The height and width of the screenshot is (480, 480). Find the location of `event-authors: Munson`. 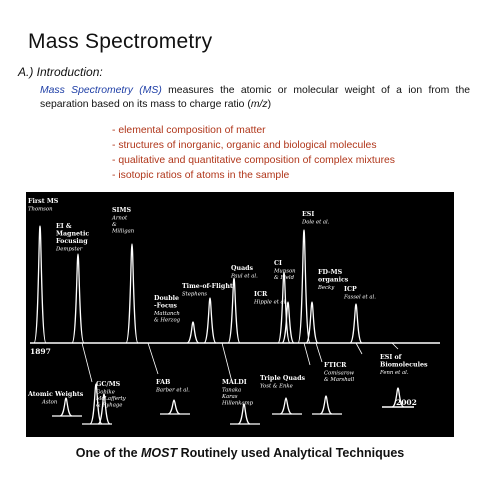

event-authors: Munson is located at coordinates (284, 272).